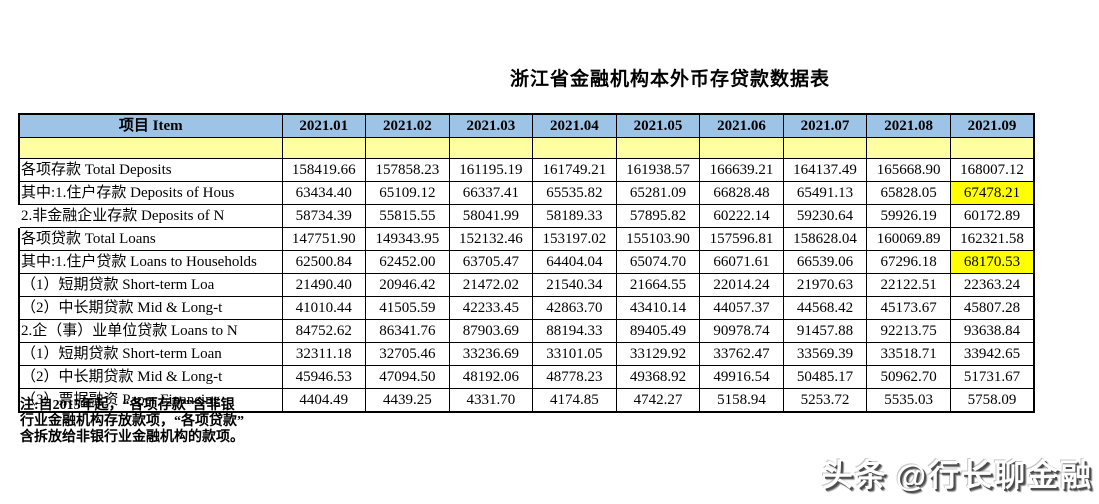 The height and width of the screenshot is (504, 1099). What do you see at coordinates (658, 125) in the screenshot?
I see `column-header-cell: 2021.05` at bounding box center [658, 125].